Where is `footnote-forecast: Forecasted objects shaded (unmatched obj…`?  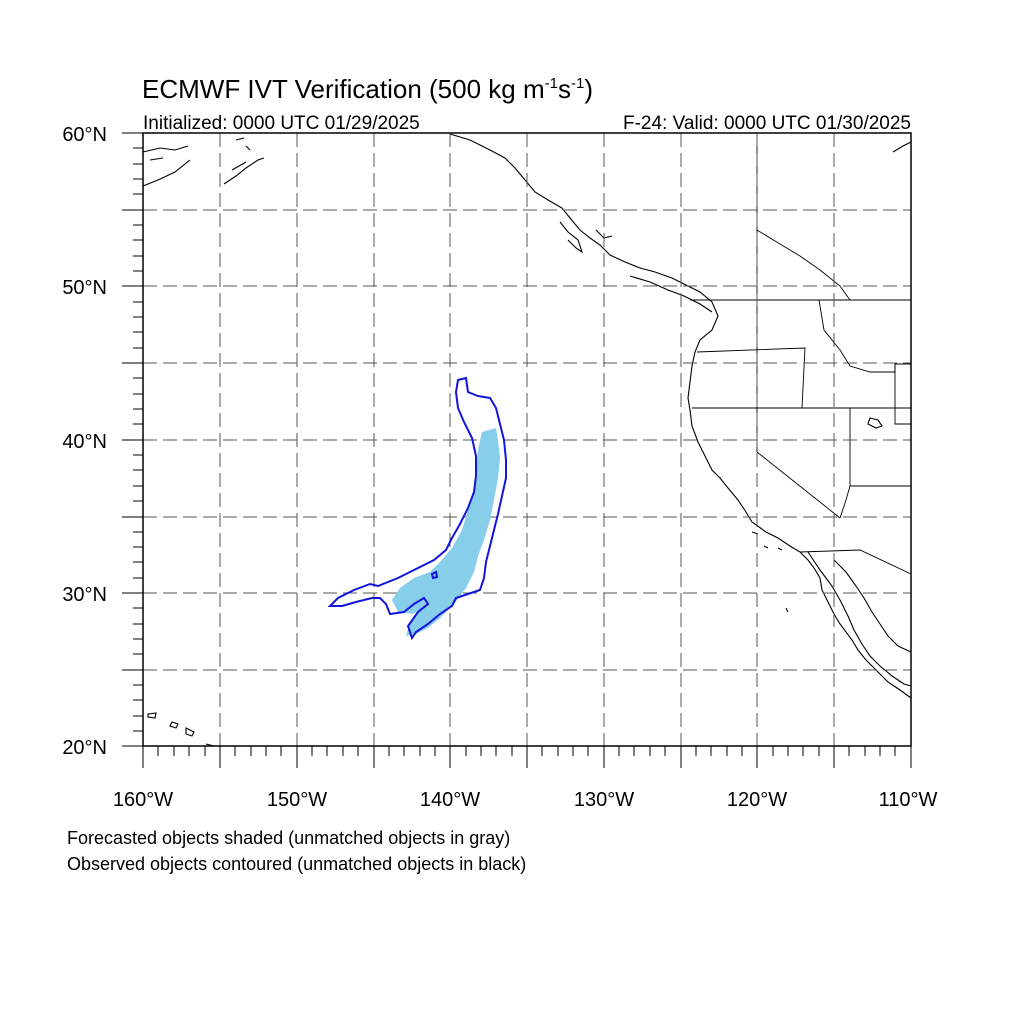 footnote-forecast: Forecasted objects shaded (unmatched obj… is located at coordinates (288, 838).